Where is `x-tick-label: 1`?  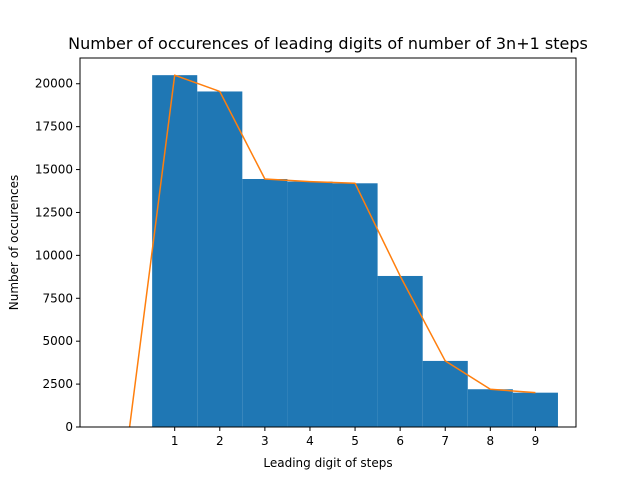 x-tick-label: 1 is located at coordinates (175, 441).